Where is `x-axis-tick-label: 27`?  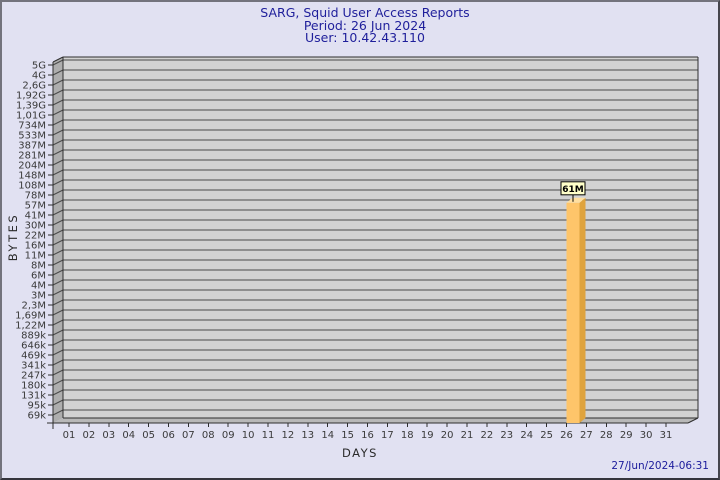 x-axis-tick-label: 27 is located at coordinates (586, 435).